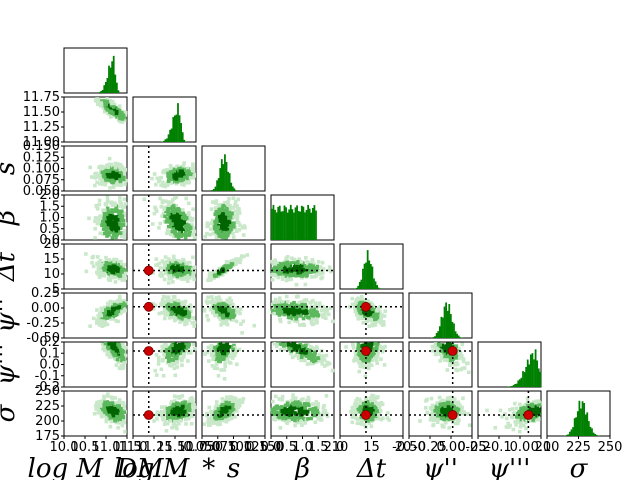  I want to click on y-tick-label: 1.5, so click(49, 206).